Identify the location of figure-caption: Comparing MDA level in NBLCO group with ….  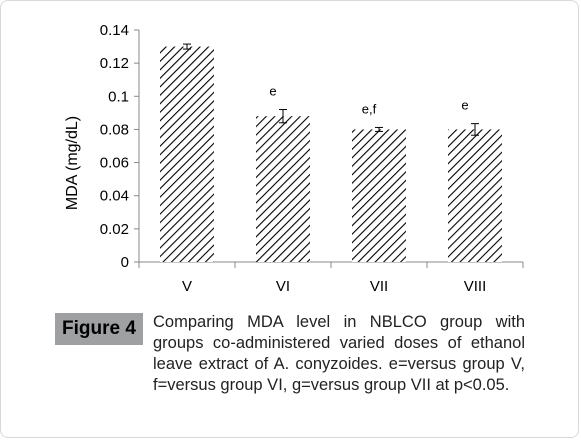
(339, 353).